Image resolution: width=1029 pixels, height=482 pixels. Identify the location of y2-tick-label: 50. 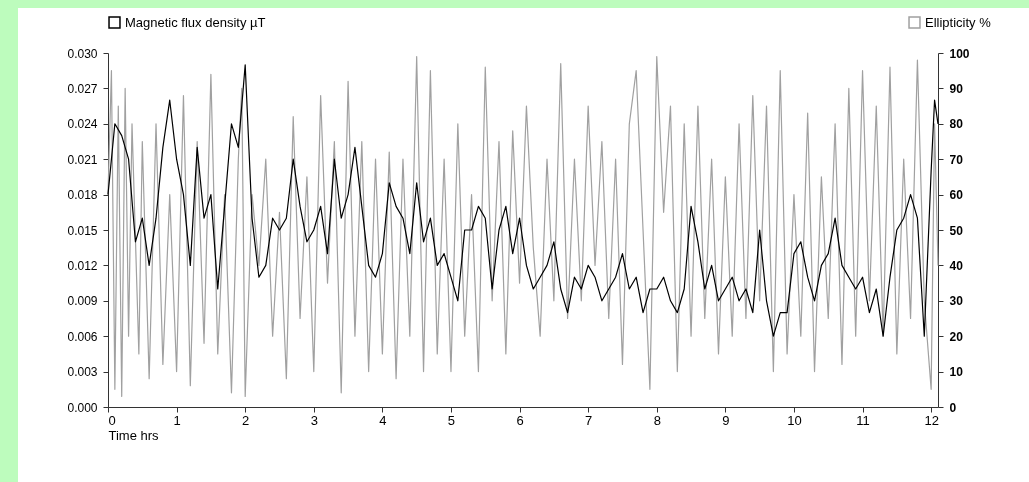
(956, 230).